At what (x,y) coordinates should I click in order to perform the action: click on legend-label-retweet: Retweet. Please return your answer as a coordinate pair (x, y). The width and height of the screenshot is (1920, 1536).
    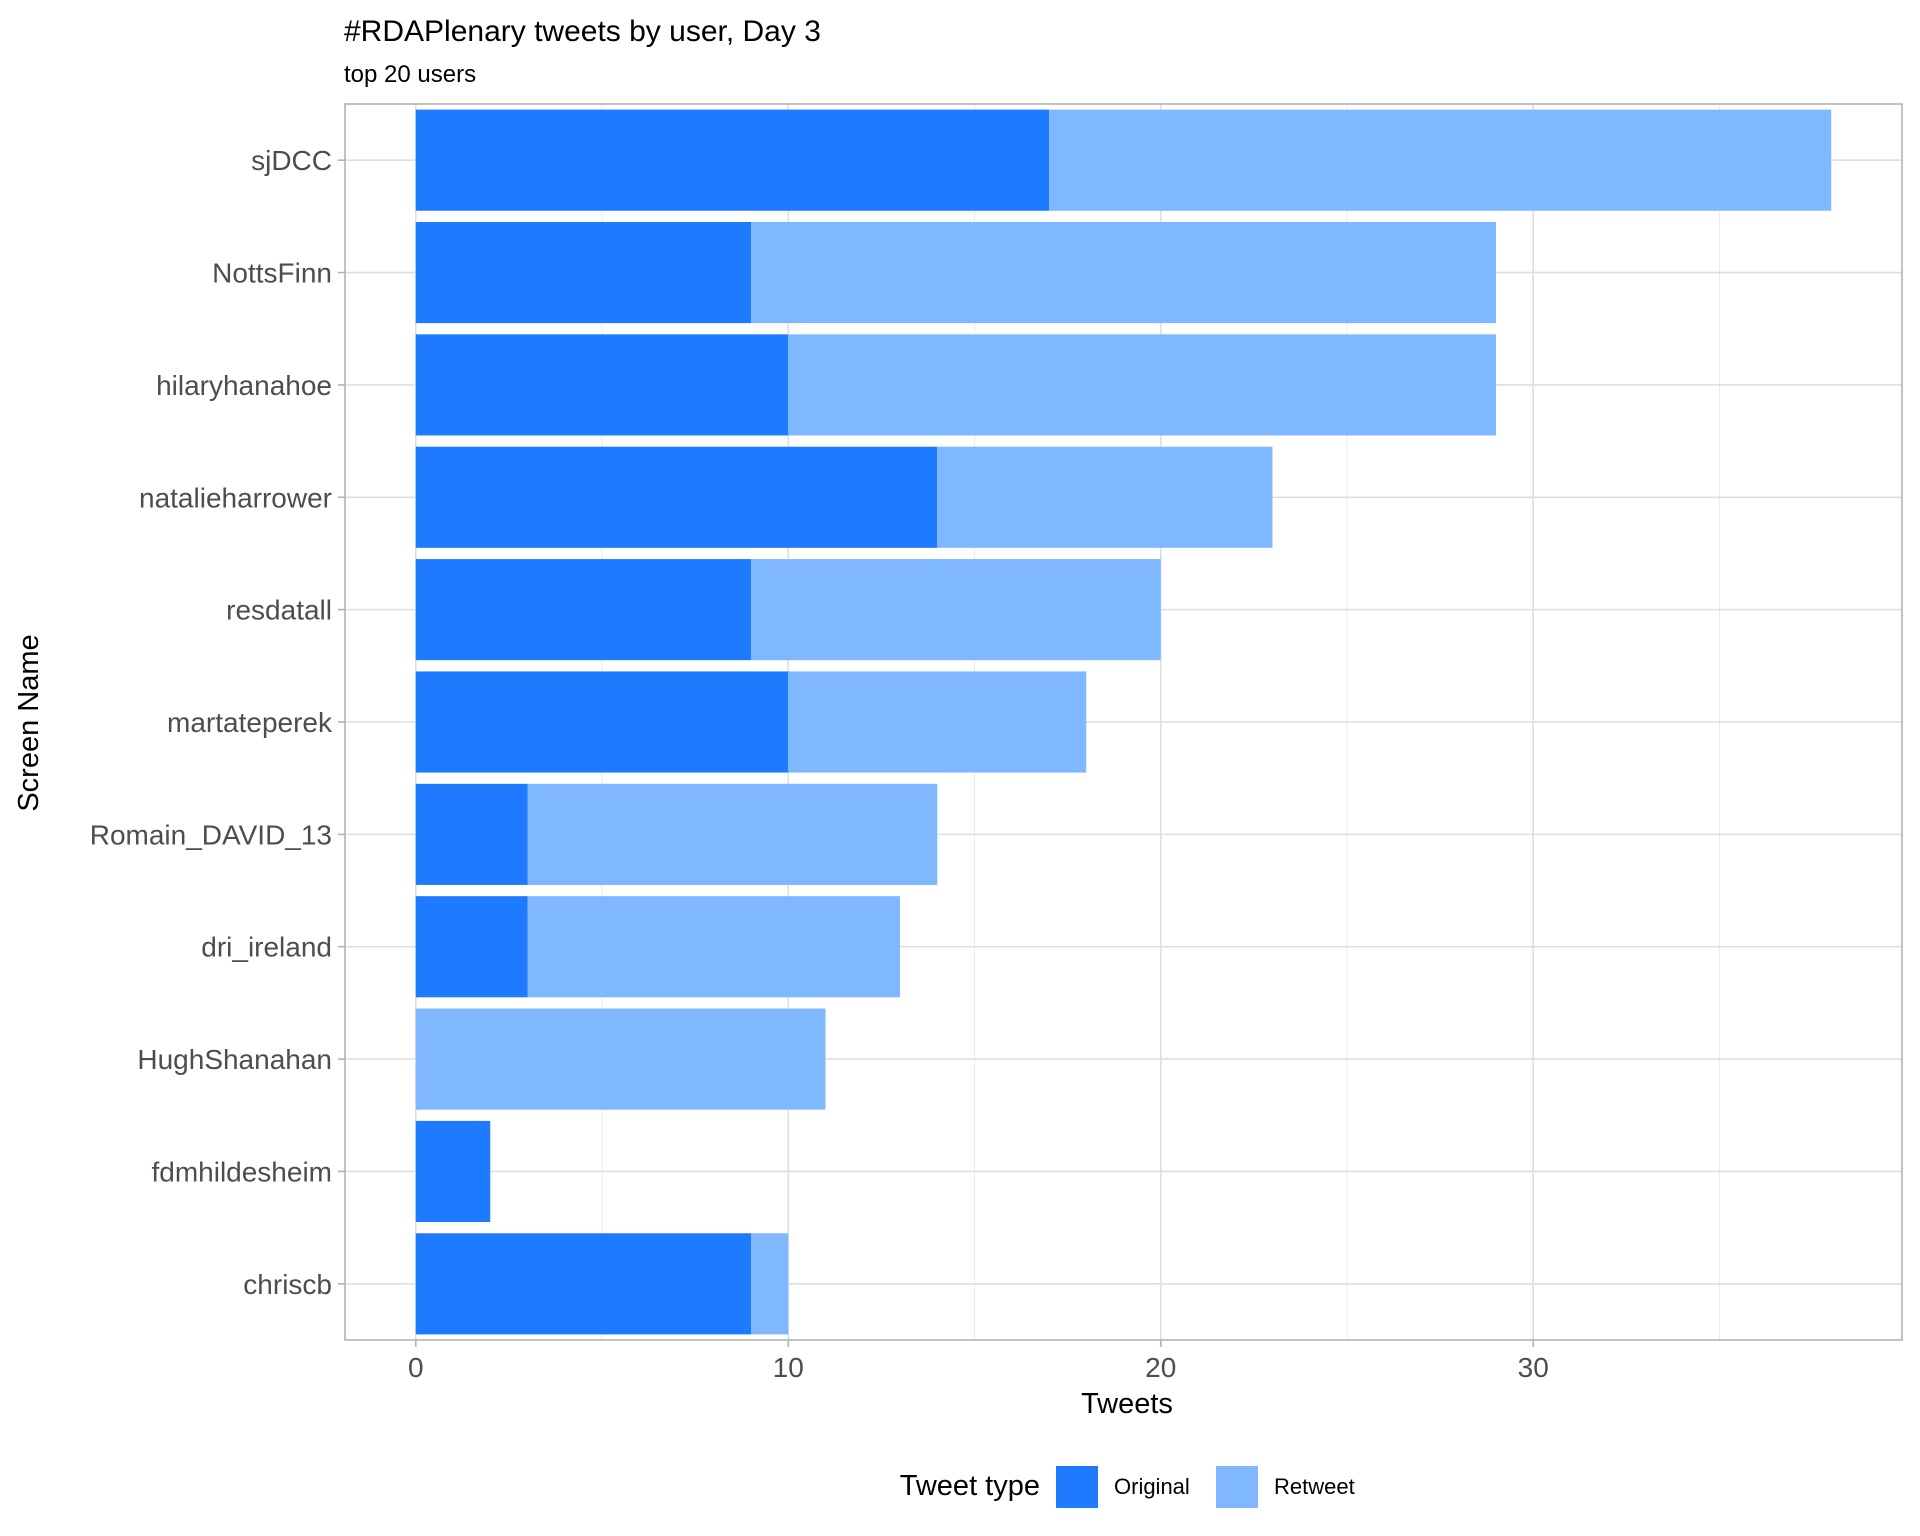
    Looking at the image, I should click on (1314, 1486).